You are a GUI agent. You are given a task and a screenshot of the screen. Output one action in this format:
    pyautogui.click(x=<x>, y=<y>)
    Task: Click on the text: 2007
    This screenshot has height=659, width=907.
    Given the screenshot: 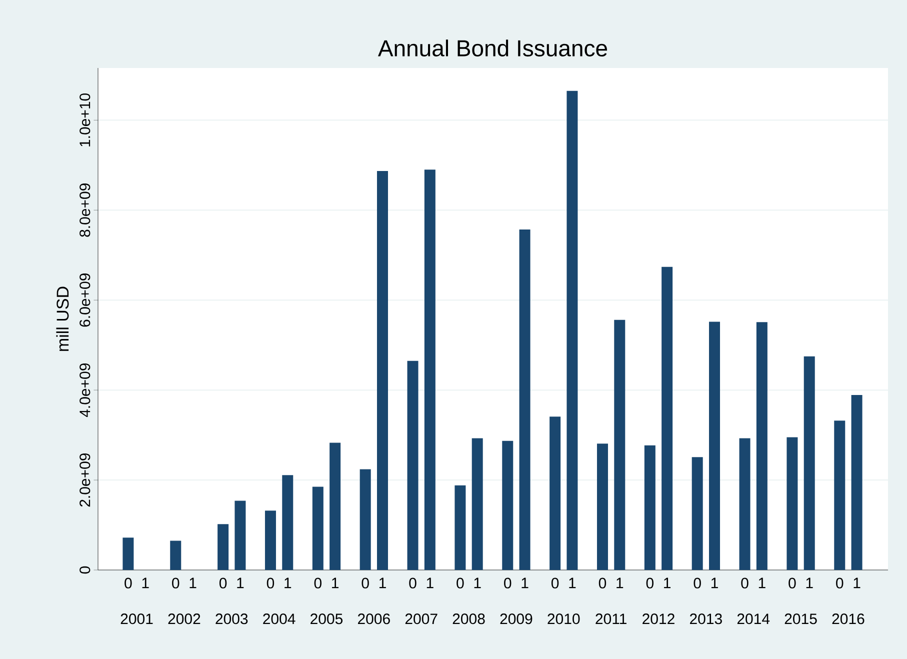 What is the action you would take?
    pyautogui.click(x=421, y=619)
    